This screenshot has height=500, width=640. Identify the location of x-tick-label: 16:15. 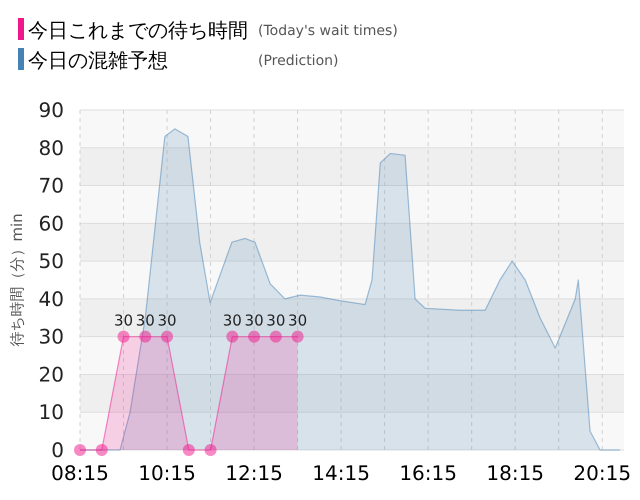
(428, 473).